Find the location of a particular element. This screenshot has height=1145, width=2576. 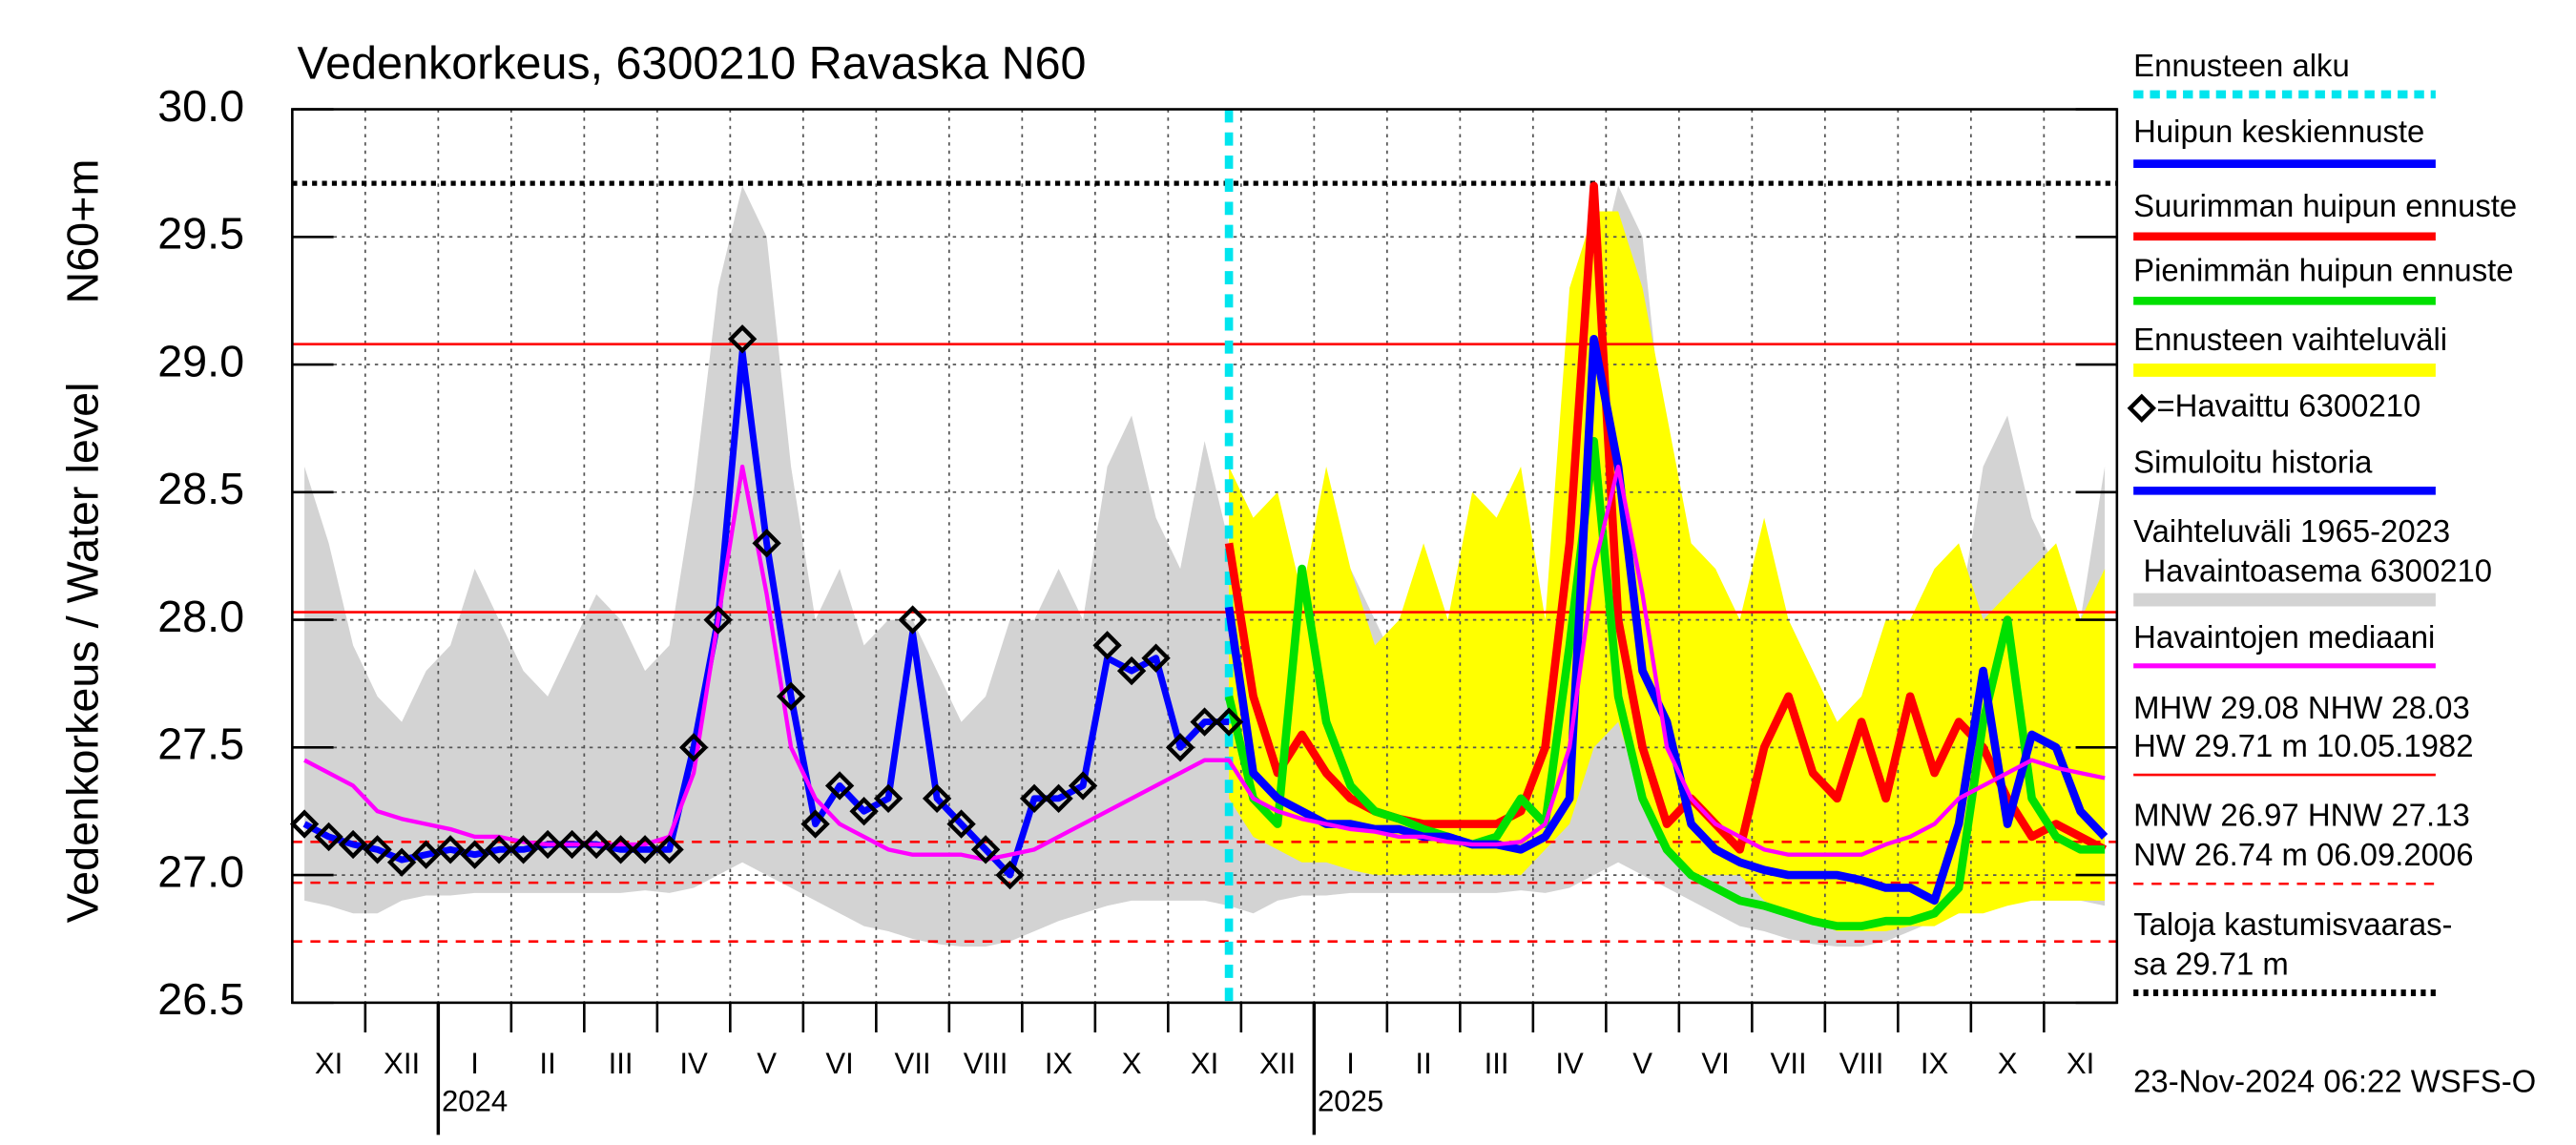

y-tick-label: 29.0 is located at coordinates (200, 361).